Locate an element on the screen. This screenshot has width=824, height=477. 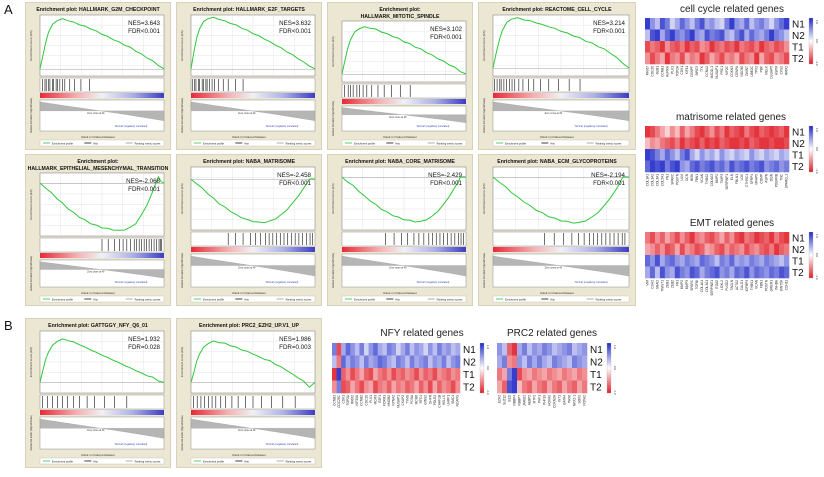
negative-corr-label: 'Normal' (negatively correlated) is located at coordinates (281, 444).